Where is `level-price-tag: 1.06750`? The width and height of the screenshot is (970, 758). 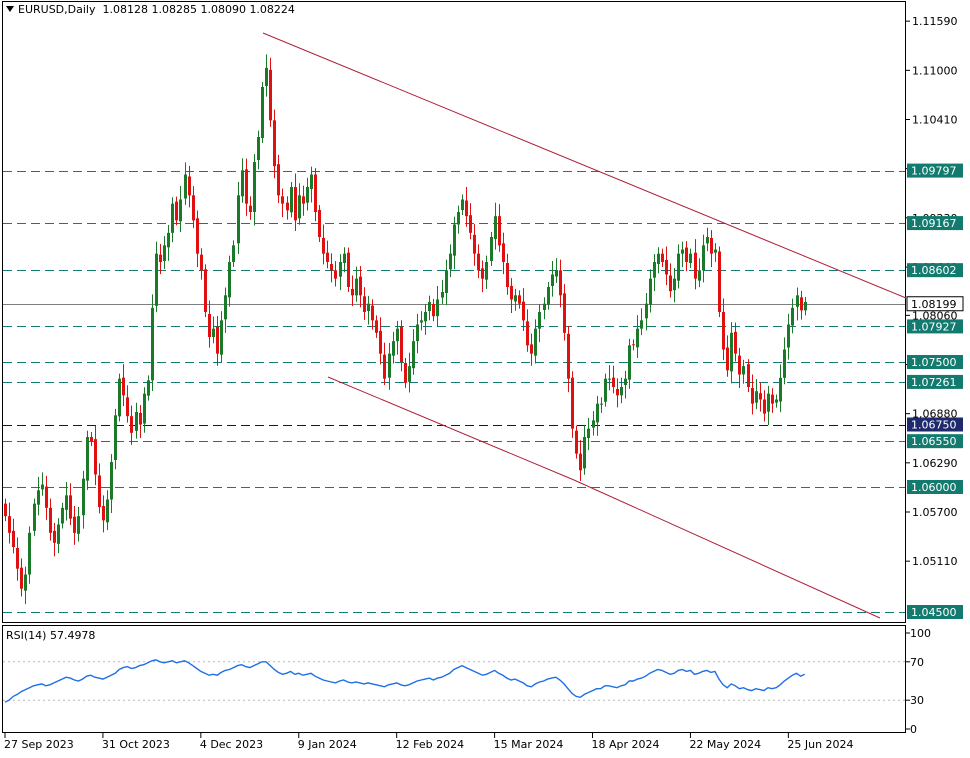 level-price-tag: 1.06750 is located at coordinates (935, 424).